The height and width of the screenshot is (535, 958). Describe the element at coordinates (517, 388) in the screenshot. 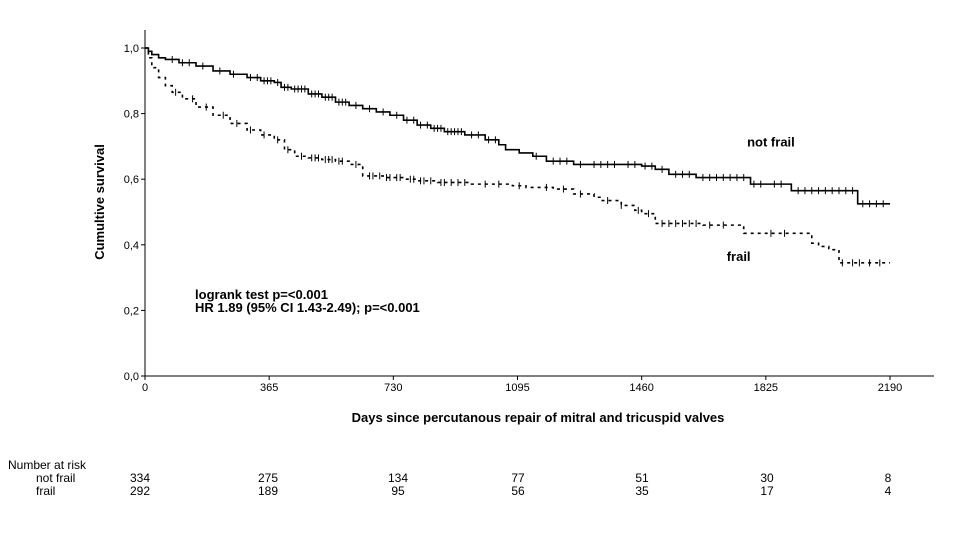

I see `x-tick-label: 1095` at that location.